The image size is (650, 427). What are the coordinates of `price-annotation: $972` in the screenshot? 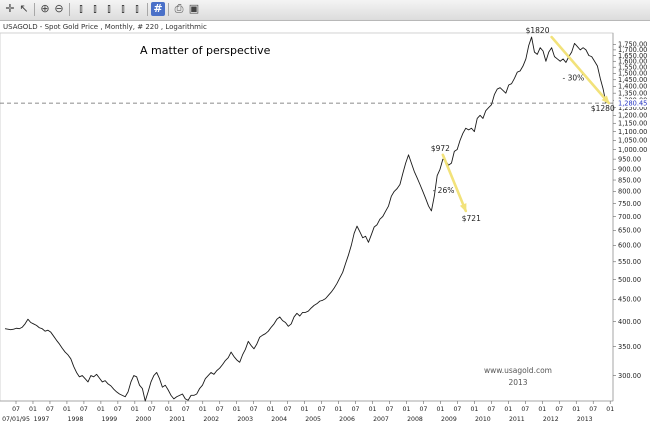 It's located at (440, 148).